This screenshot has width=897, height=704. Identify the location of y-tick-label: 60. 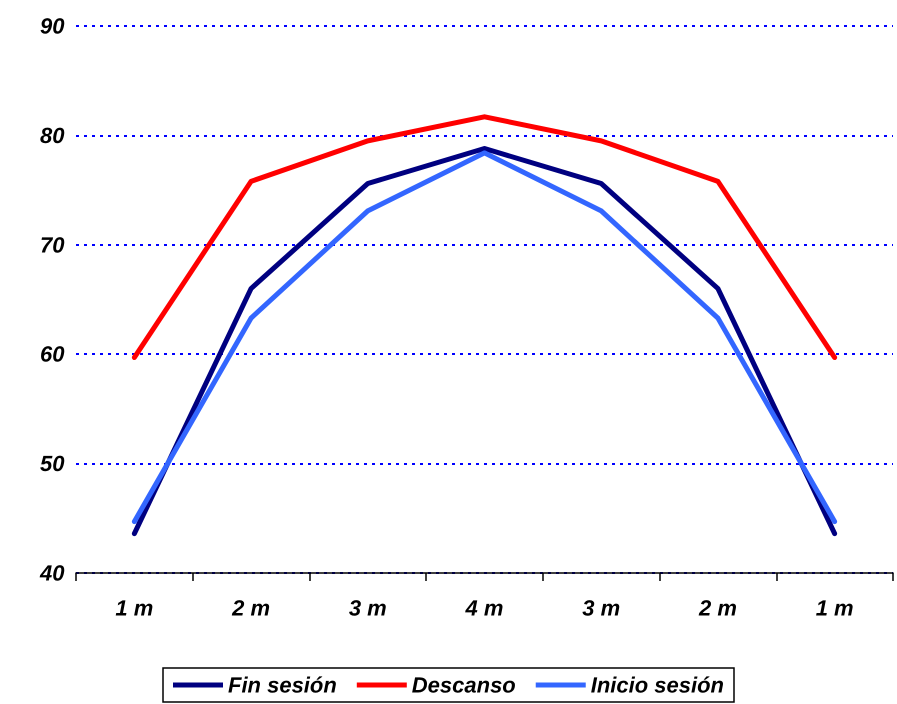
(53, 354).